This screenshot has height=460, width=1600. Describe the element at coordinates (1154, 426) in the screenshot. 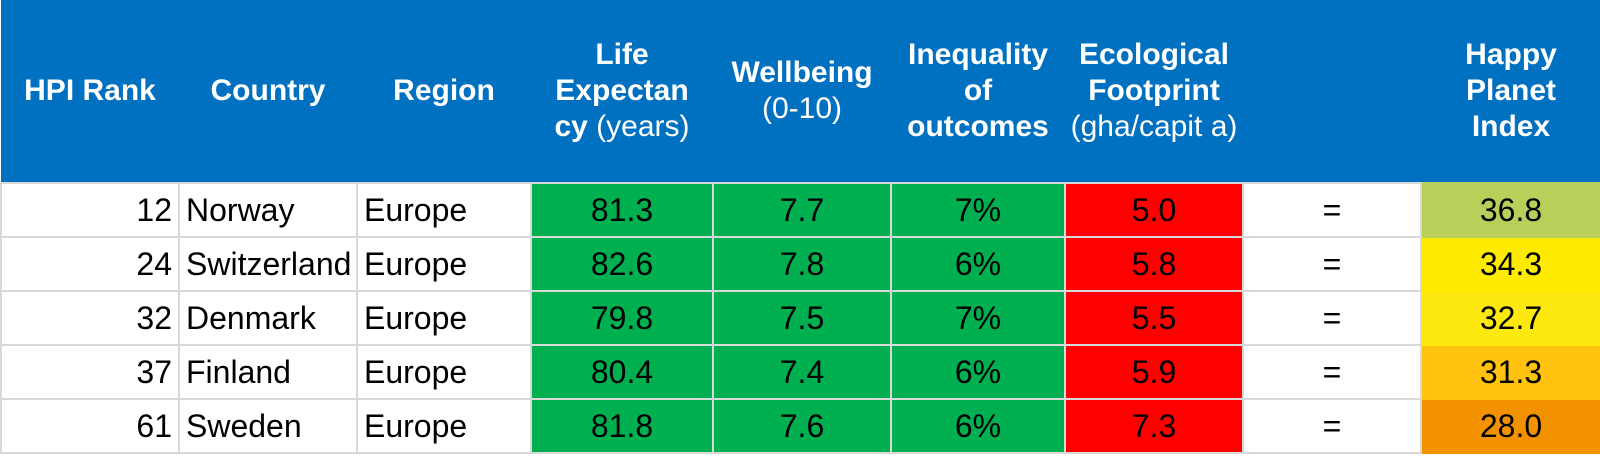

I see `cell-ecological-footprint: 7.3` at that location.